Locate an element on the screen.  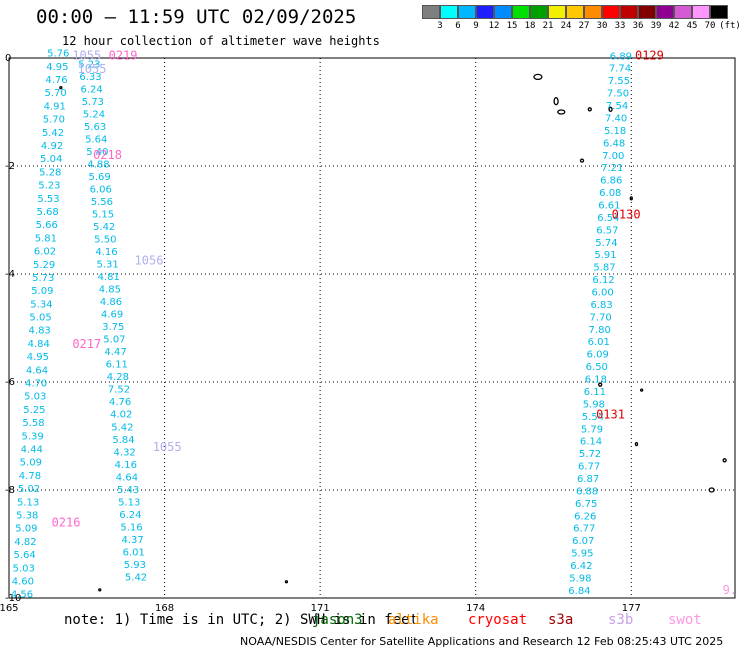
swh-value-label: 4.76 is located at coordinates (120, 402).